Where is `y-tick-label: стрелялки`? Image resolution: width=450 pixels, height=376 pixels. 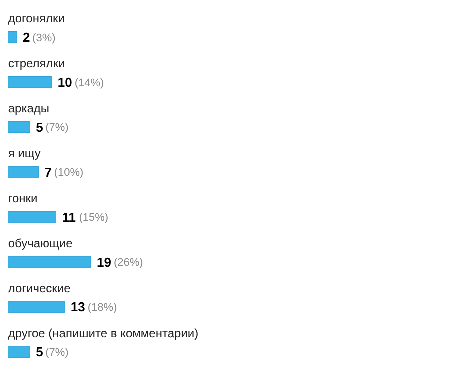
y-tick-label: стрелялки is located at coordinates (37, 63).